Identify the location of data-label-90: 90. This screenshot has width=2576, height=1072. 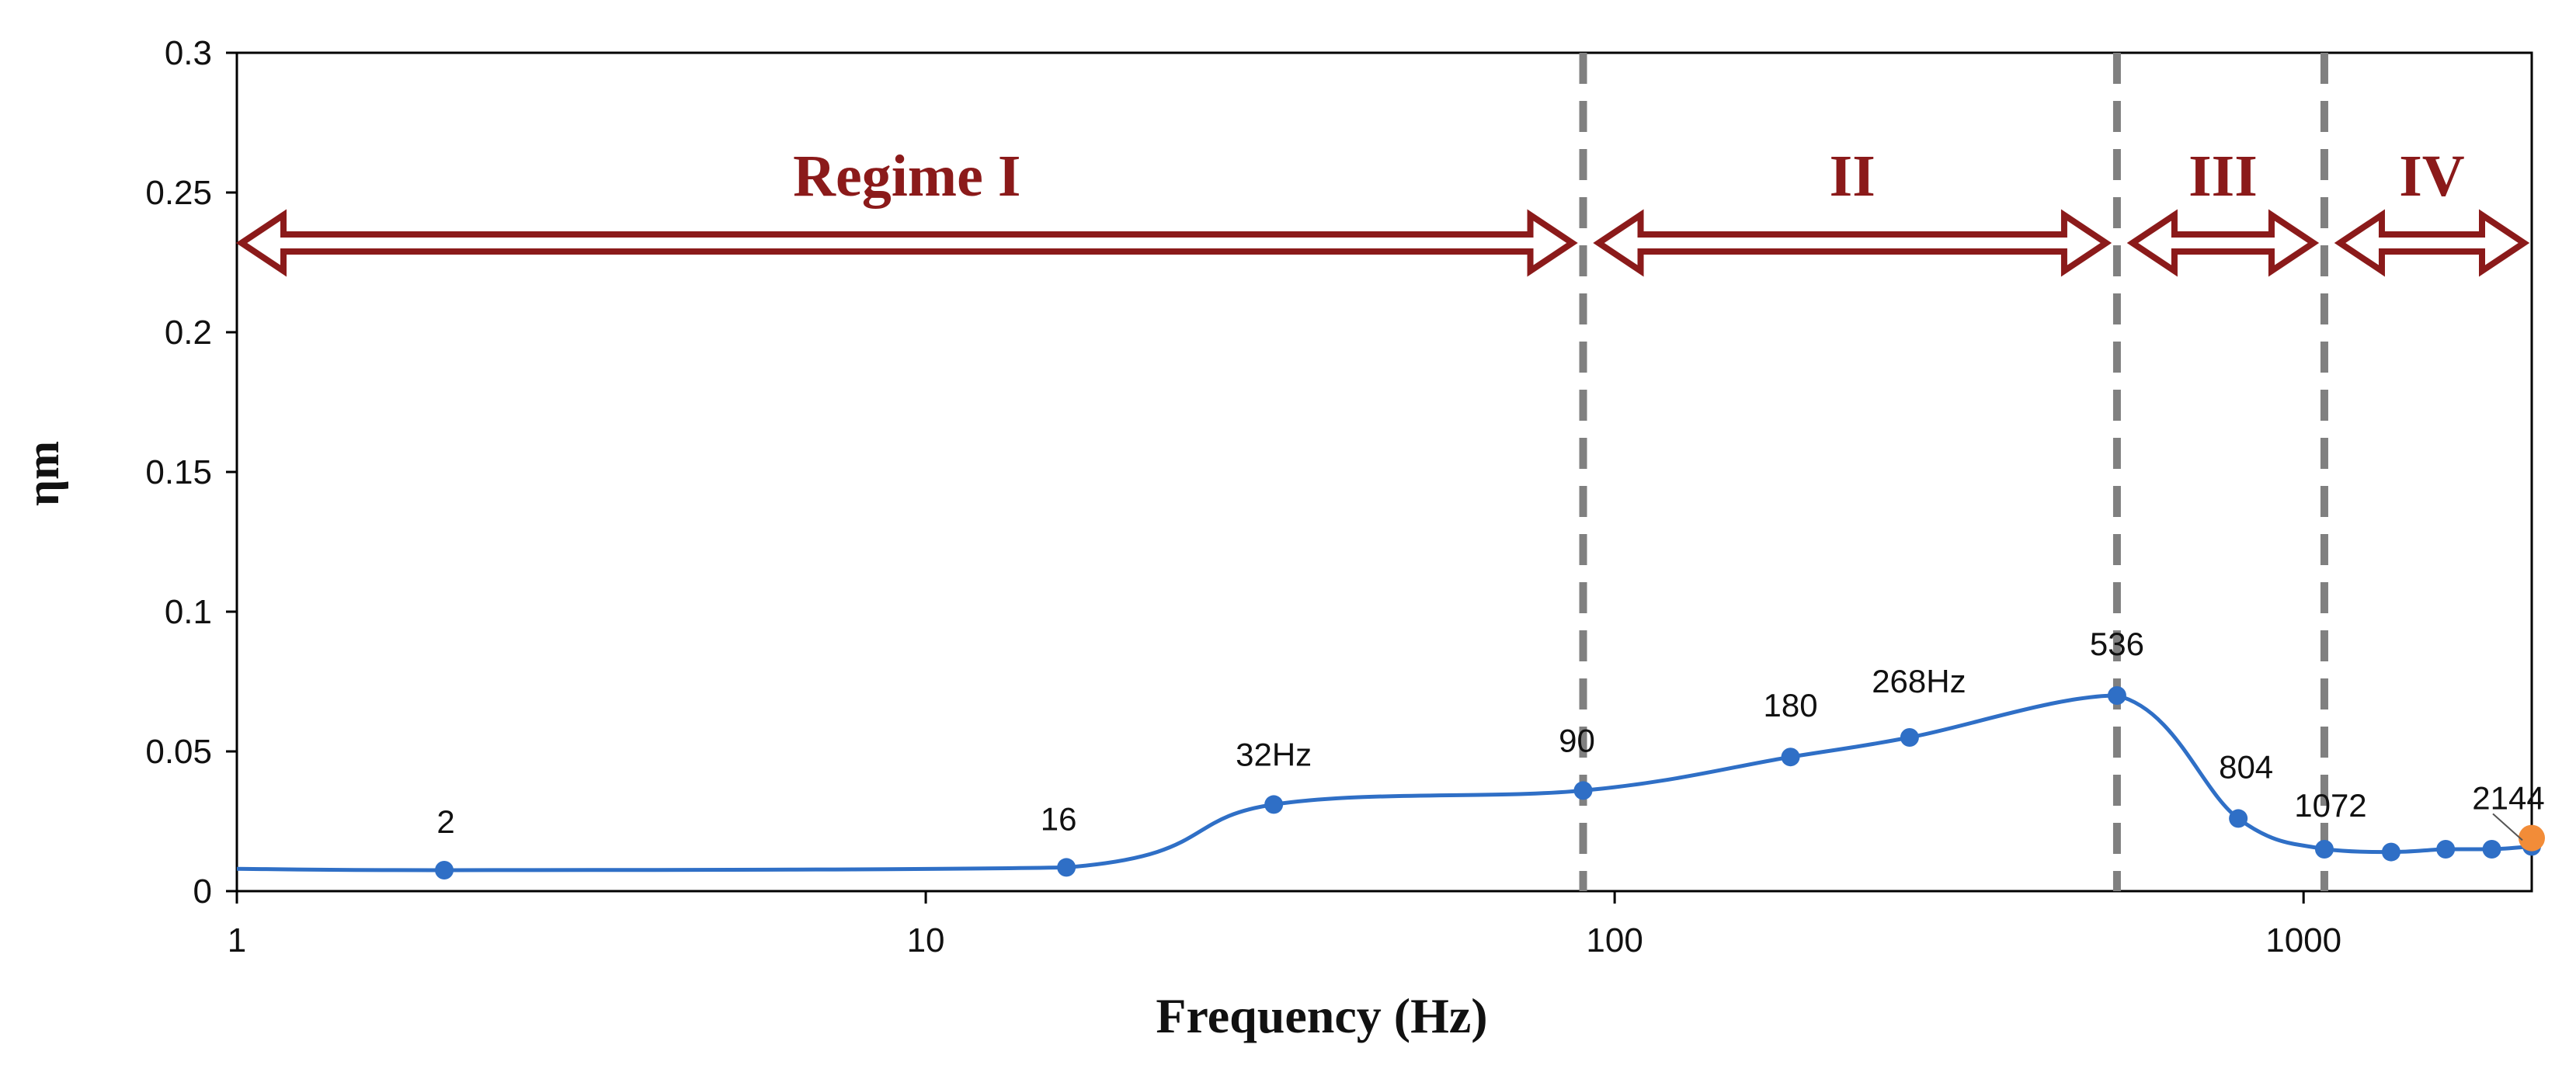
(1577, 740).